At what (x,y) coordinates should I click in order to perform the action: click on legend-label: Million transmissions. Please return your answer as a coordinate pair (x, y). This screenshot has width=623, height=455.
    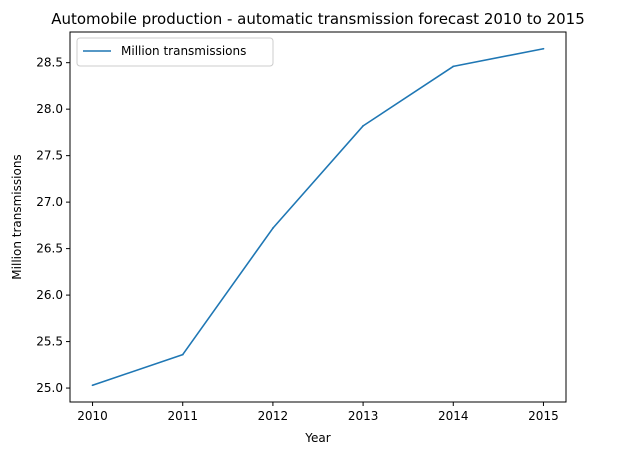
    Looking at the image, I should click on (183, 51).